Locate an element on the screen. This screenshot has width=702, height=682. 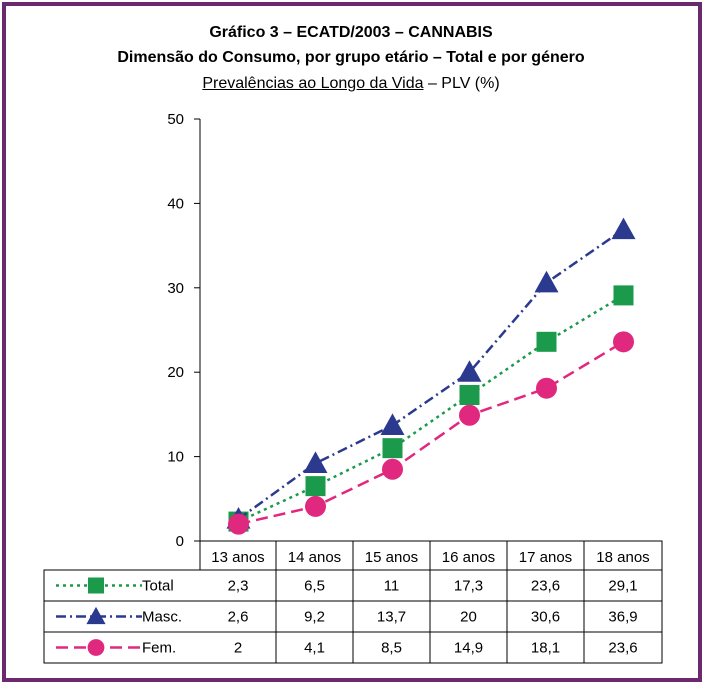
subtitle-rest: – PLV (%) is located at coordinates (461, 83).